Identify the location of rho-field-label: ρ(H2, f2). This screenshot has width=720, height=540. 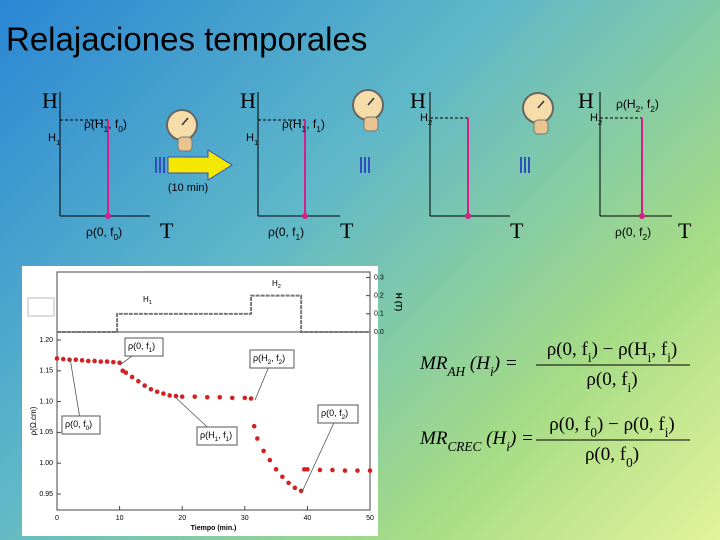
(637, 105).